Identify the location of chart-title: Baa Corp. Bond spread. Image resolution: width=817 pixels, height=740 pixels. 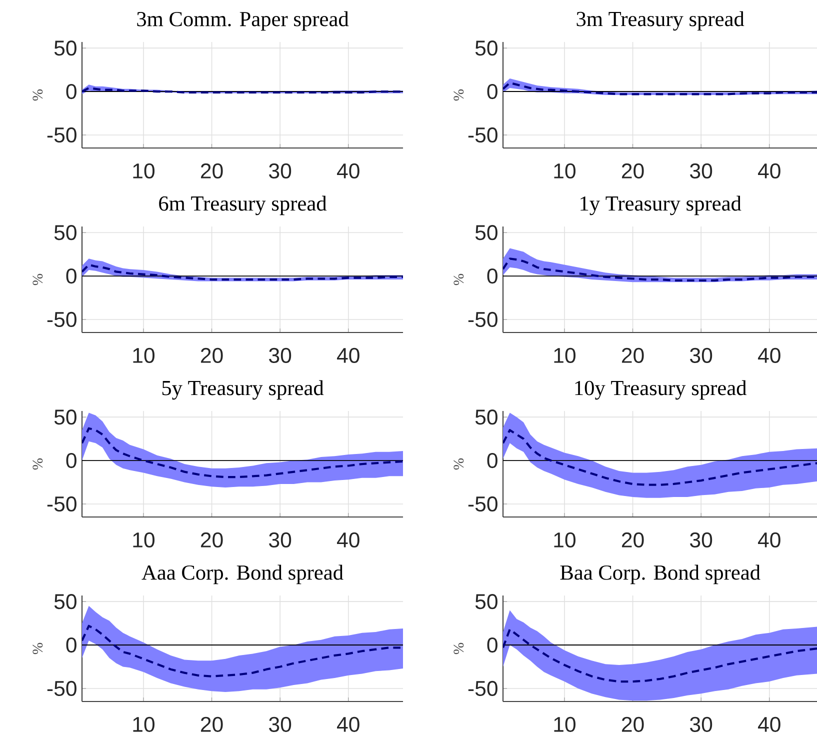
(660, 574).